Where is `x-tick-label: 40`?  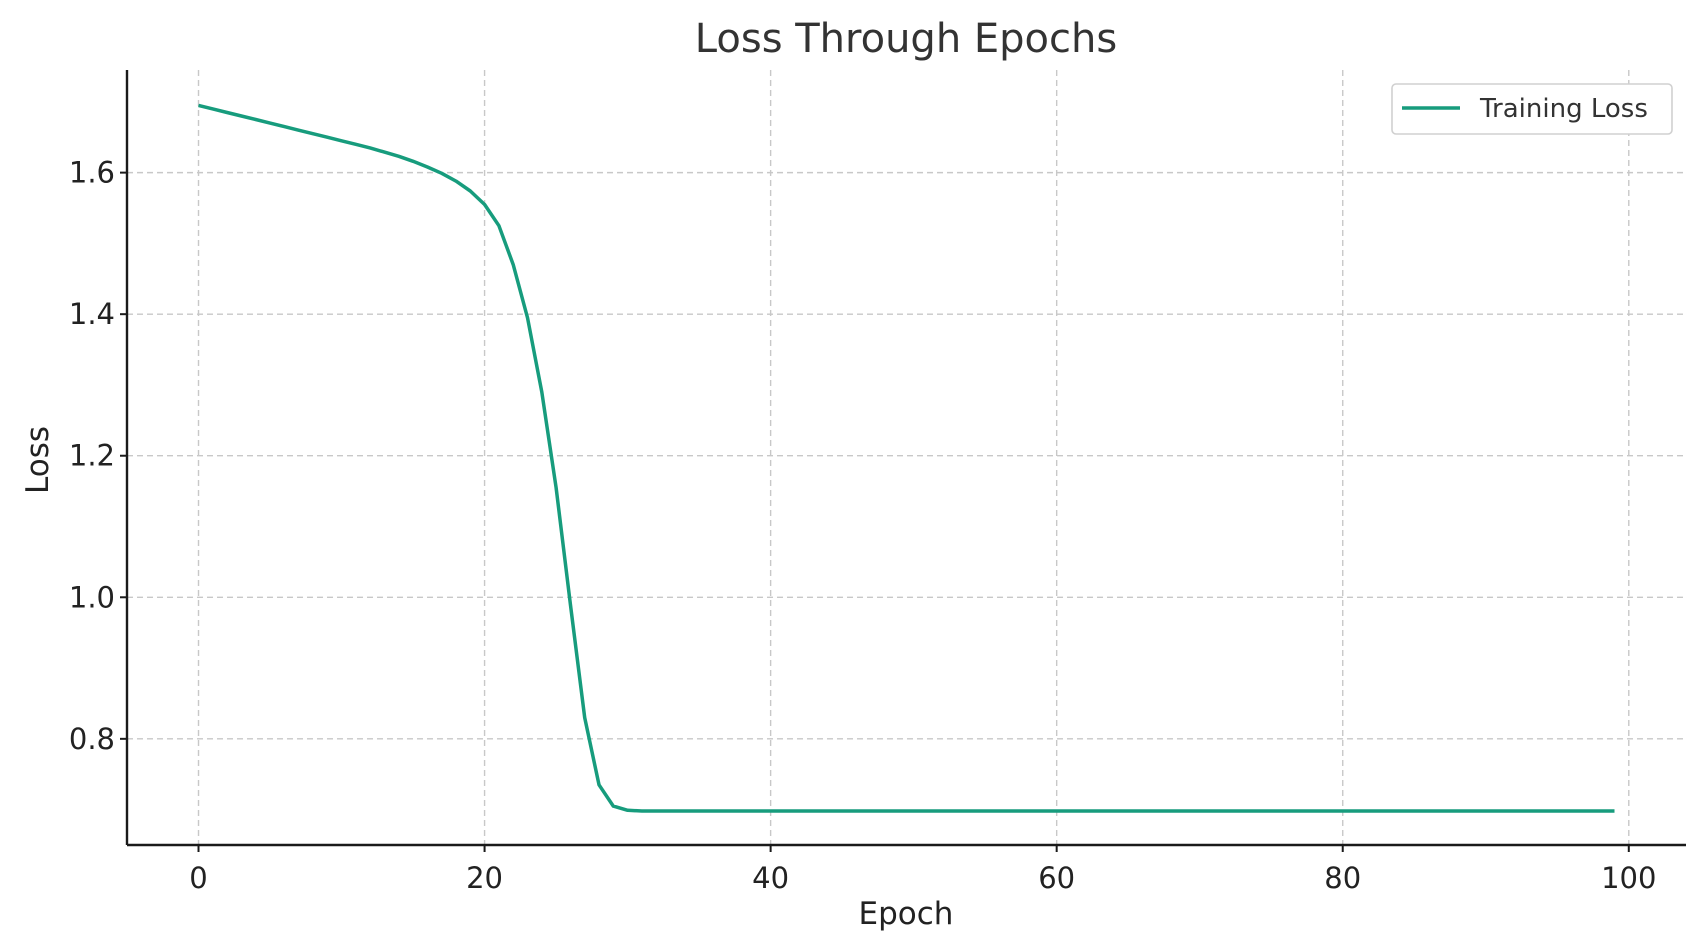 x-tick-label: 40 is located at coordinates (770, 878).